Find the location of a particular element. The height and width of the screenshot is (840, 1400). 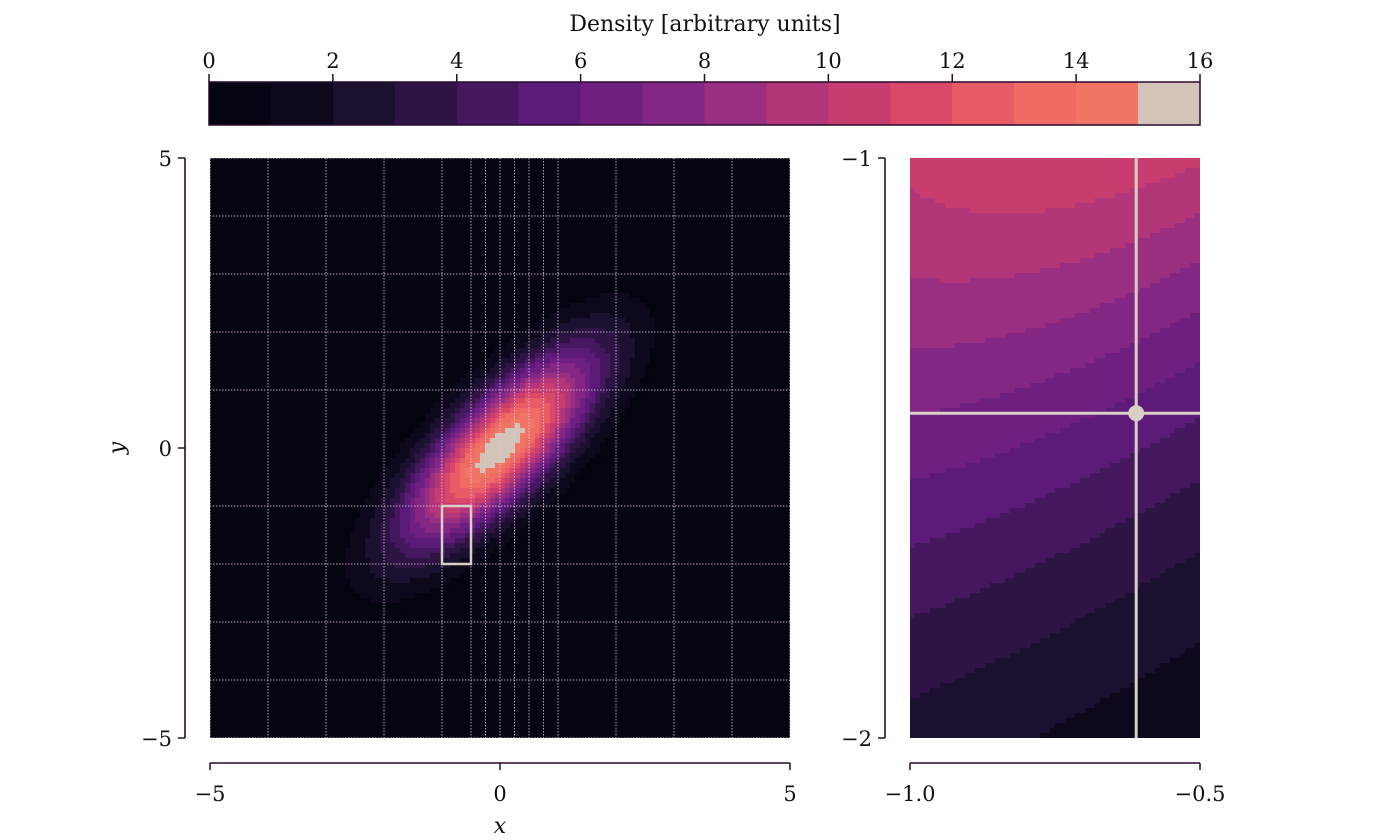

x-tick-label: 5 is located at coordinates (789, 794).